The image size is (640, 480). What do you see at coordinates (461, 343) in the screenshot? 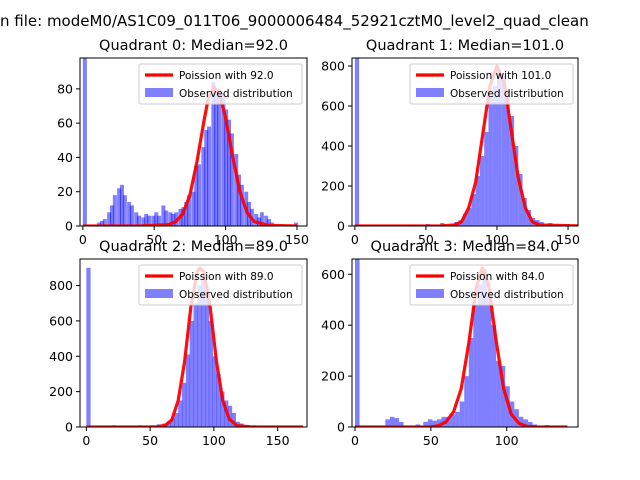
I see `plot-area` at bounding box center [461, 343].